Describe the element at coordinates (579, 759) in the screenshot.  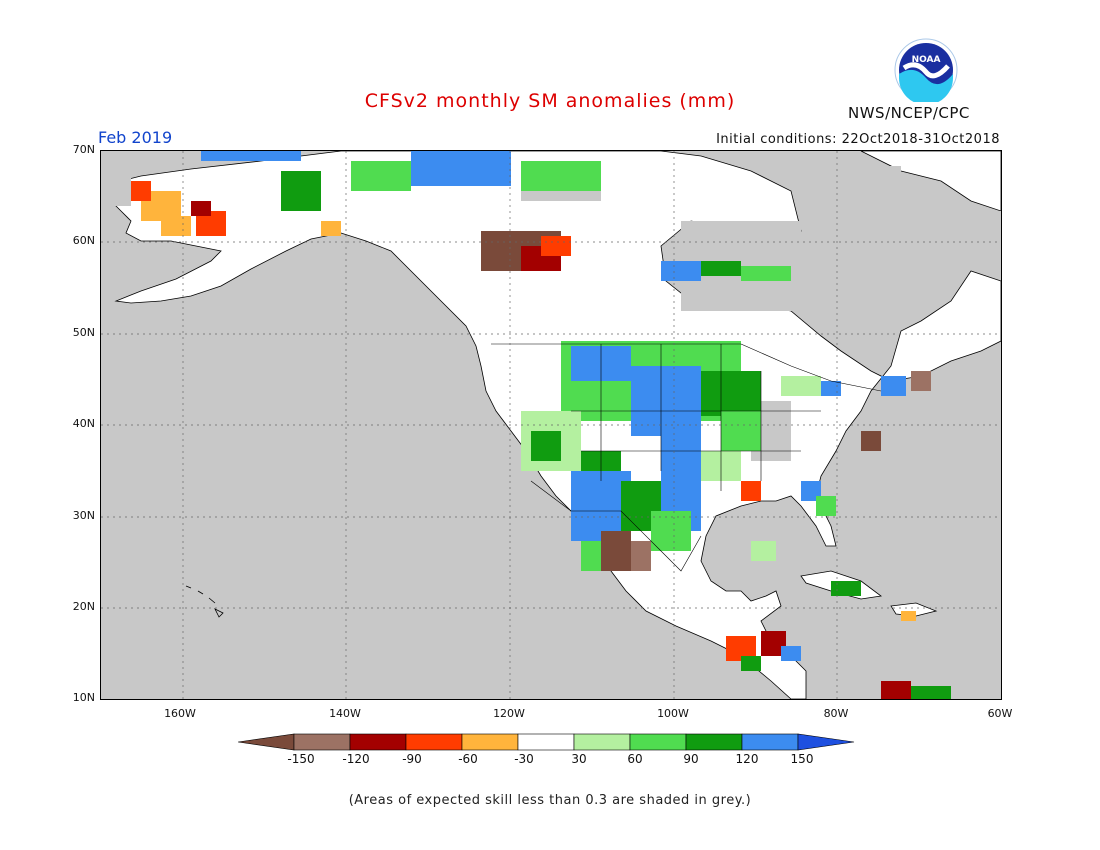
I see `colorbar-label-30: 30` at that location.